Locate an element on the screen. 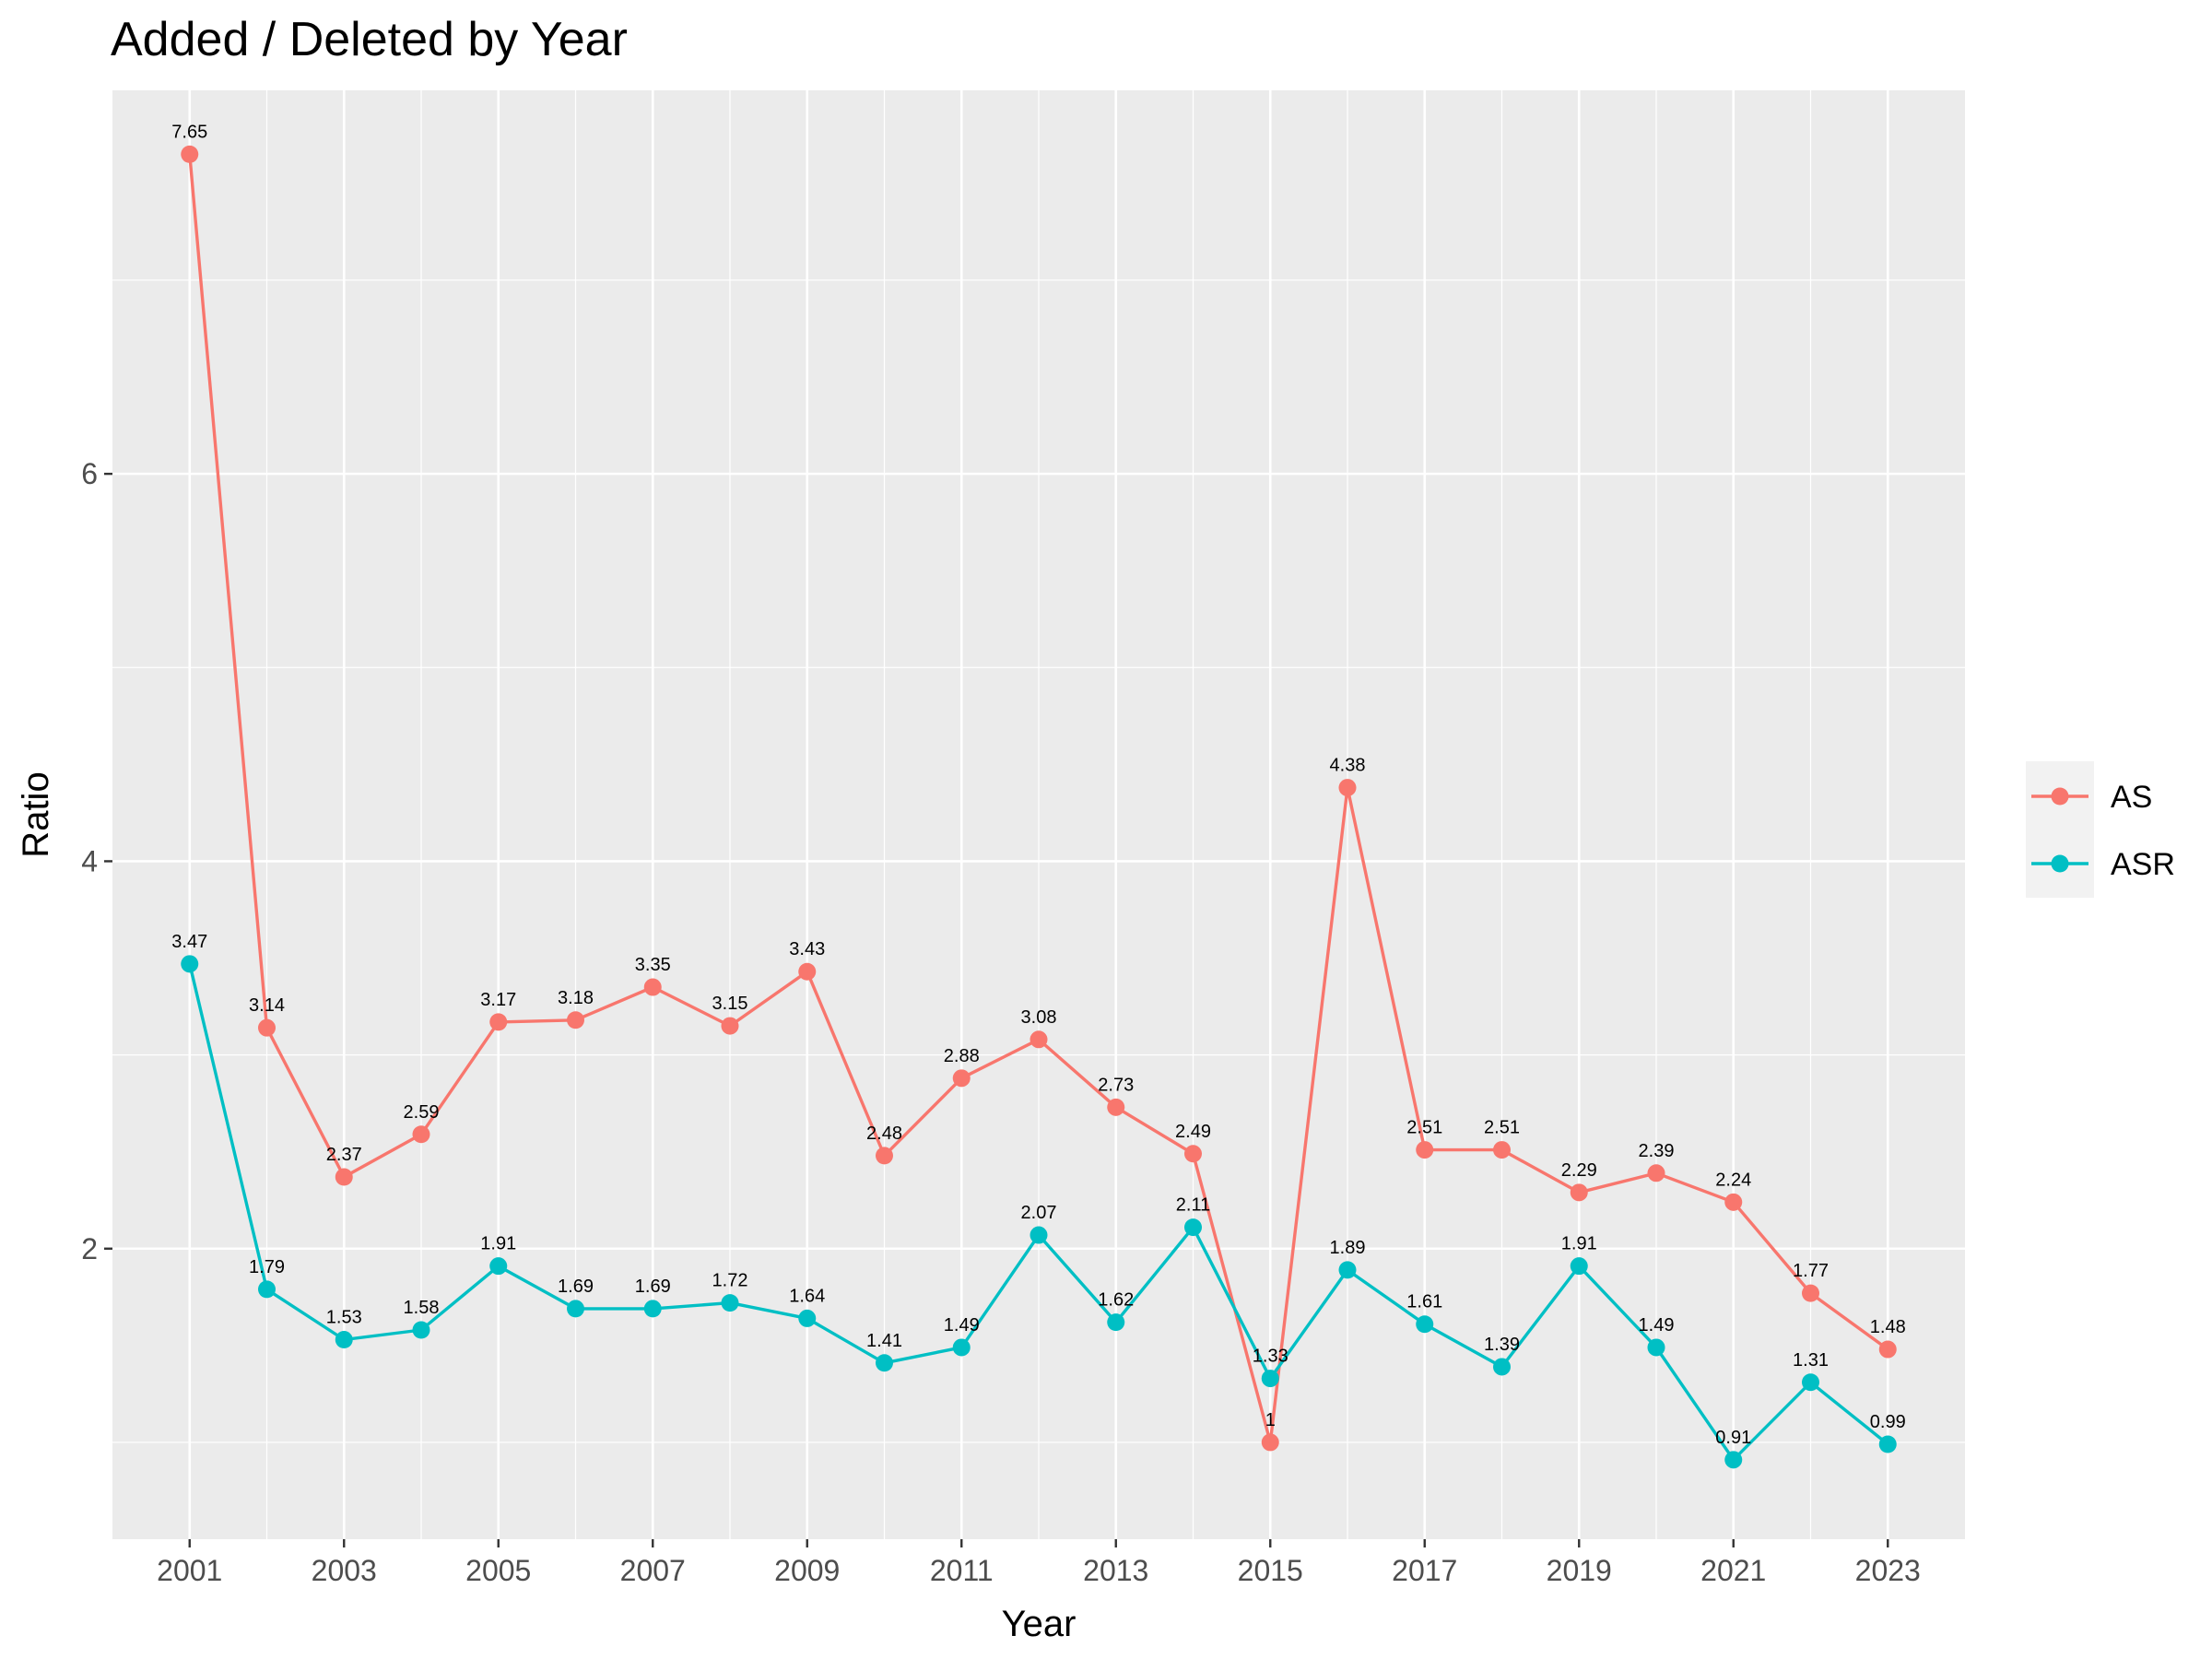 The height and width of the screenshot is (1659, 2212). legend-background is located at coordinates (2060, 829).